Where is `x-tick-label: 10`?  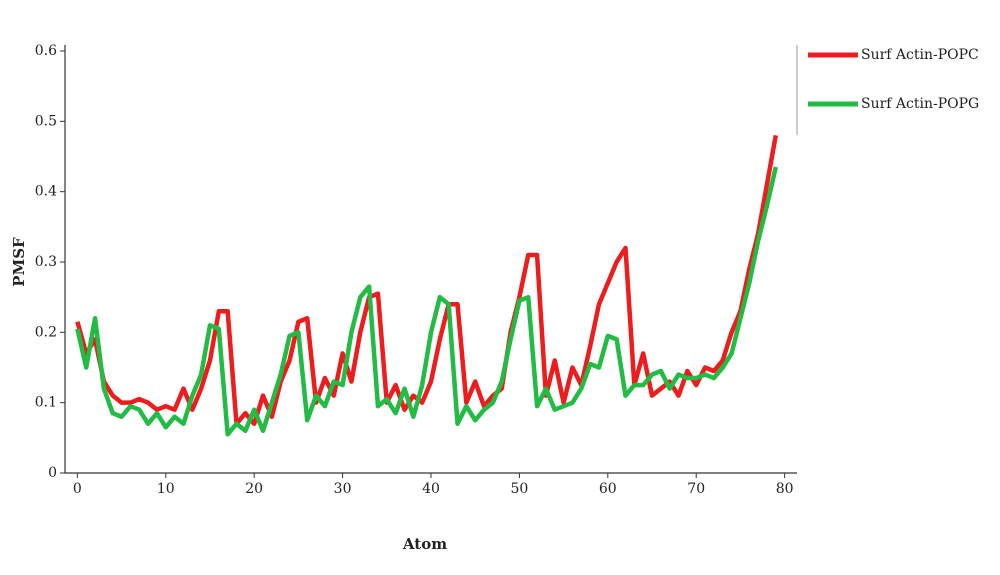
x-tick-label: 10 is located at coordinates (166, 489).